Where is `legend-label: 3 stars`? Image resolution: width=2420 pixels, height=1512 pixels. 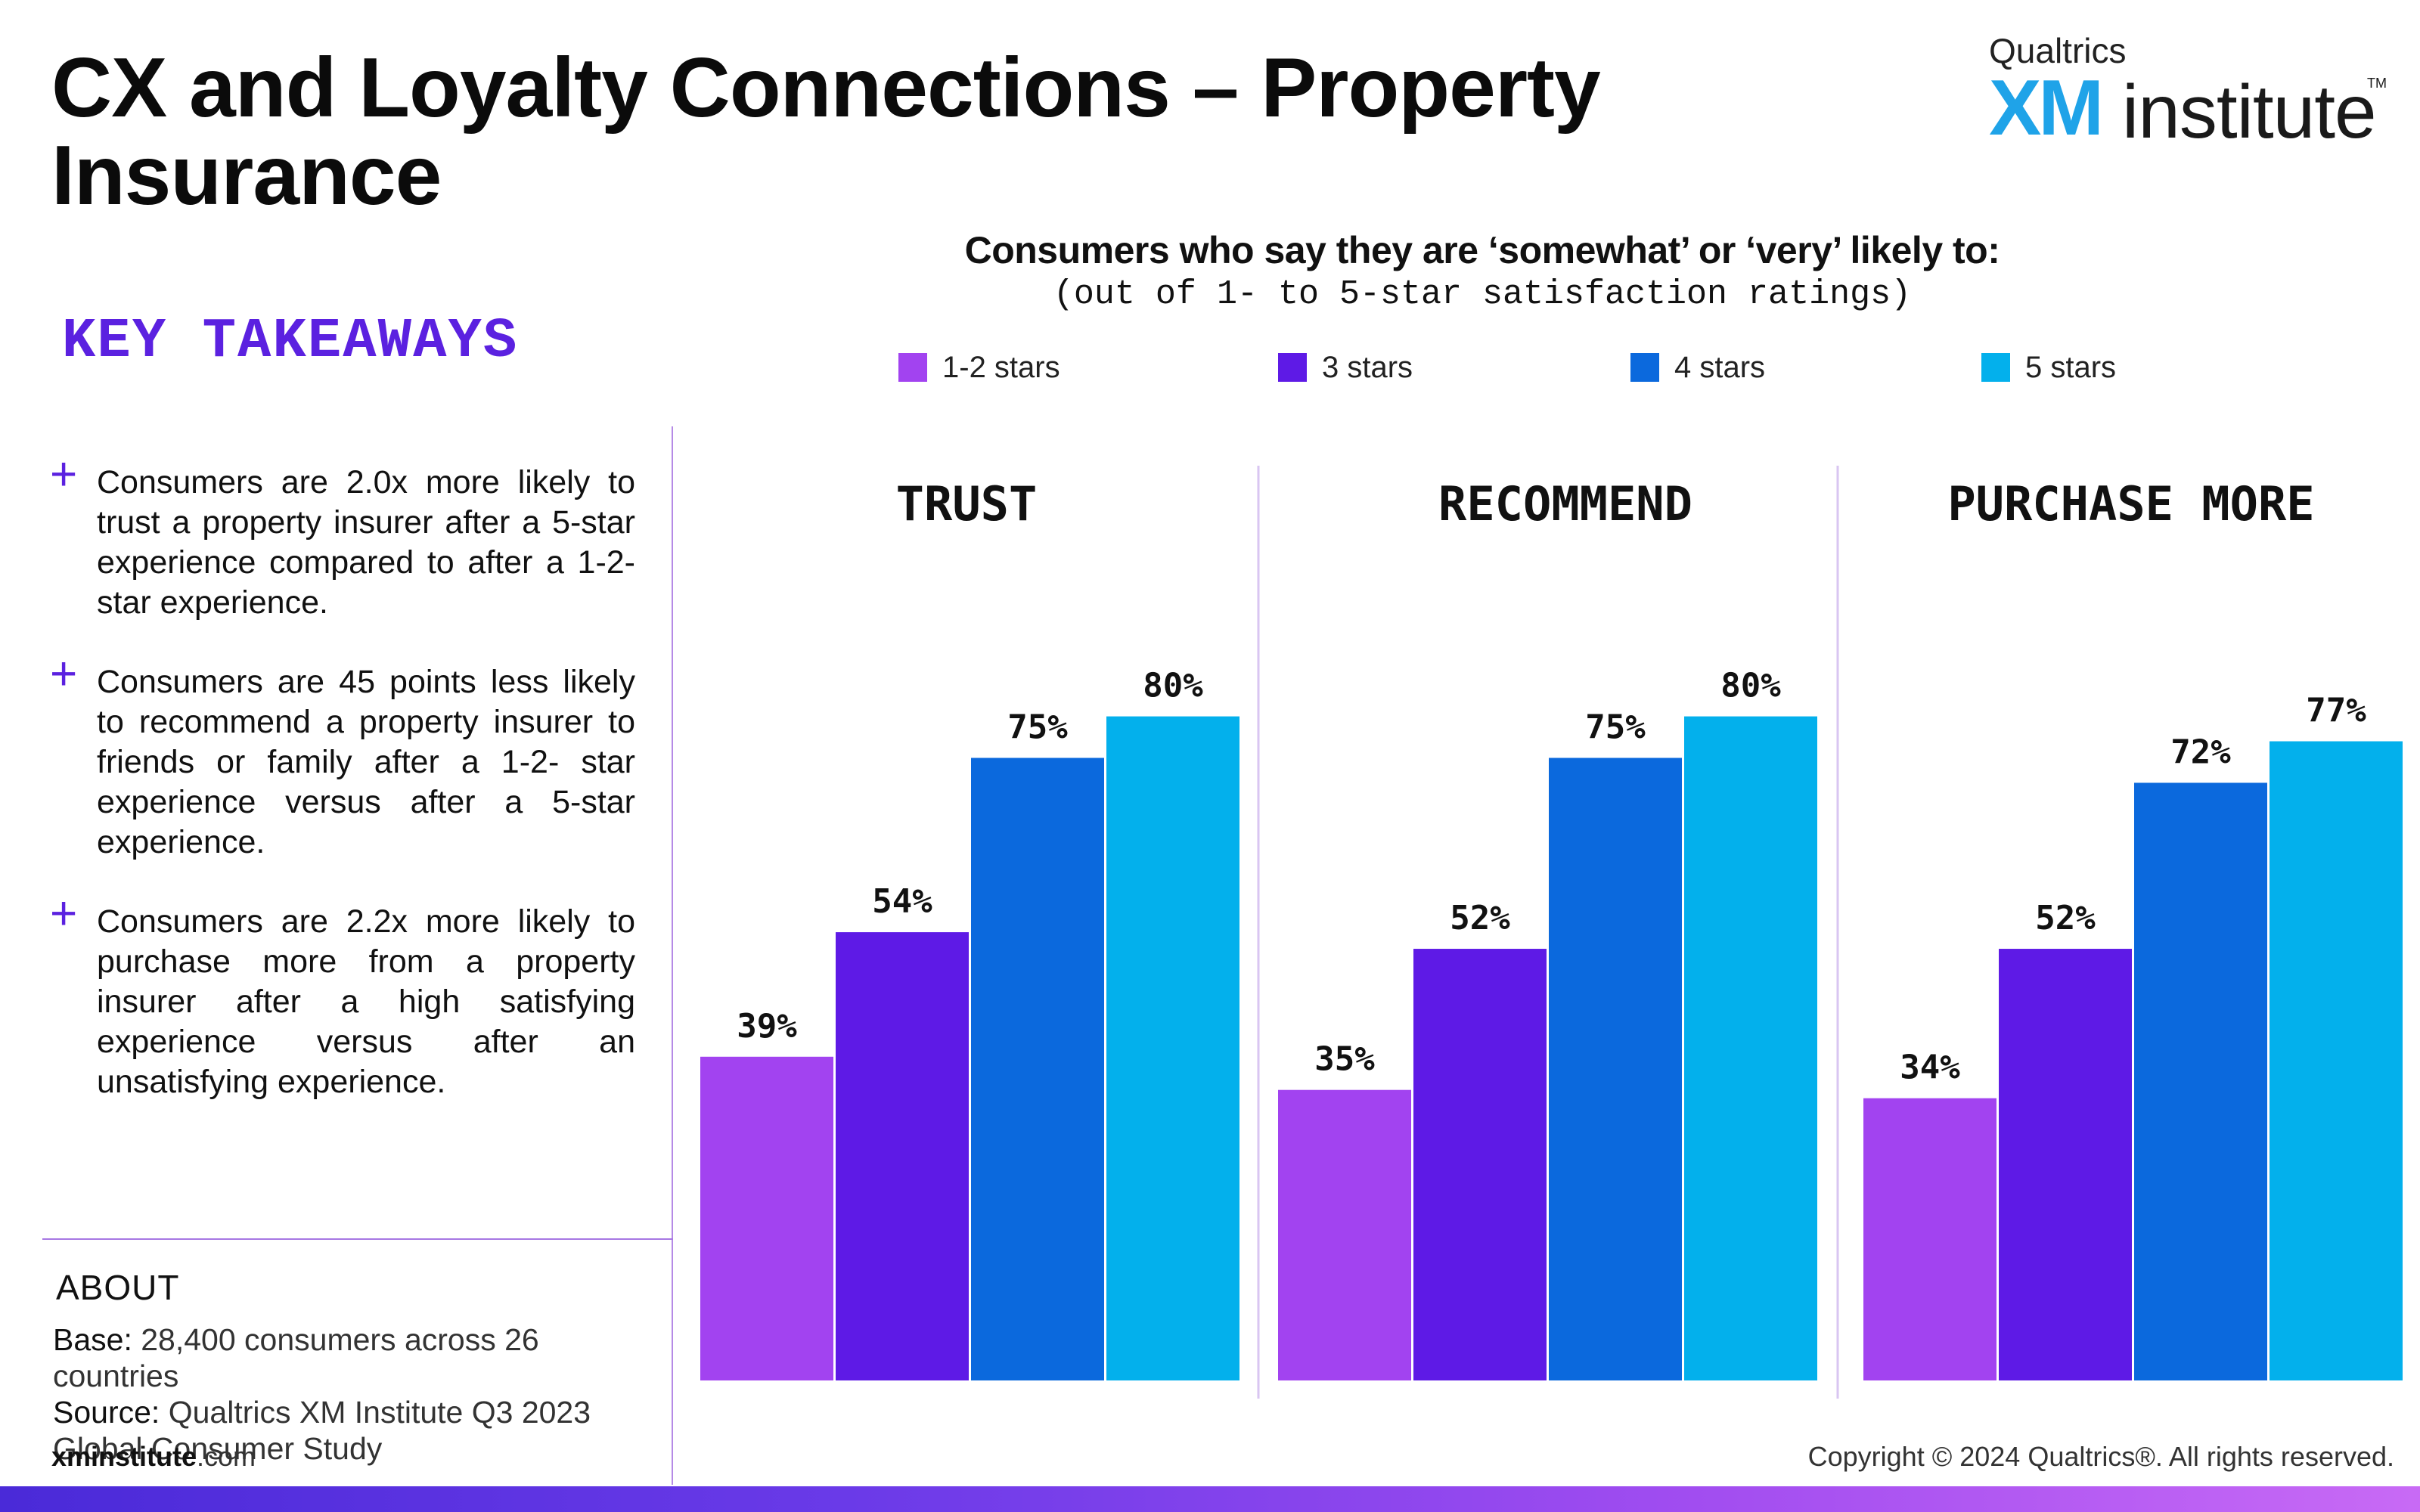
legend-label: 3 stars is located at coordinates (1367, 367).